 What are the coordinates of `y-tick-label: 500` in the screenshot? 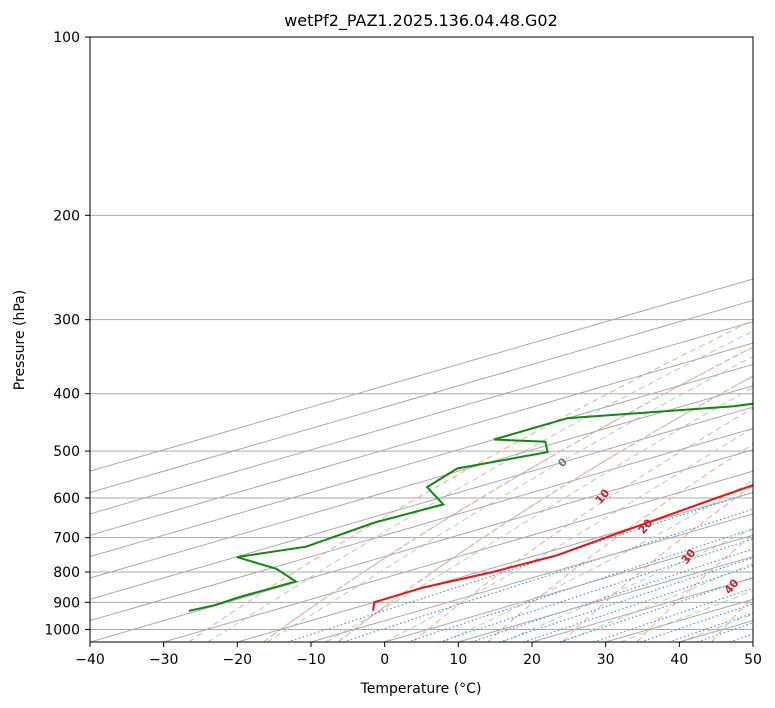 It's located at (66, 452).